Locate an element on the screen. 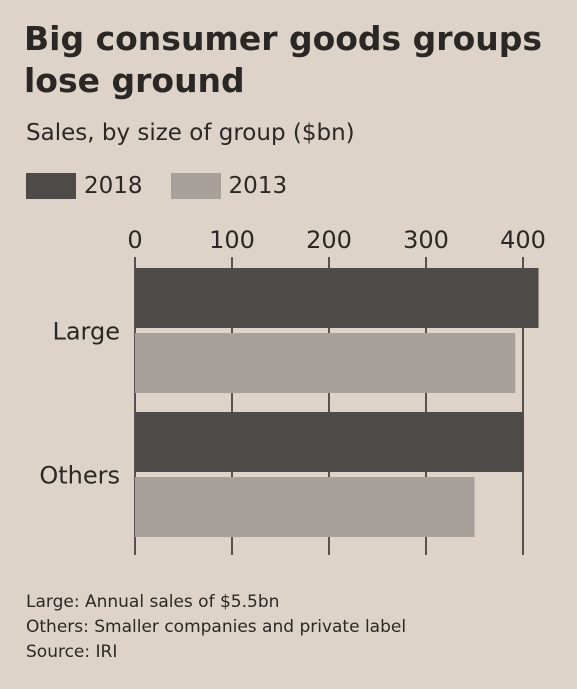 The width and height of the screenshot is (577, 689). bar-large-2018 is located at coordinates (337, 298).